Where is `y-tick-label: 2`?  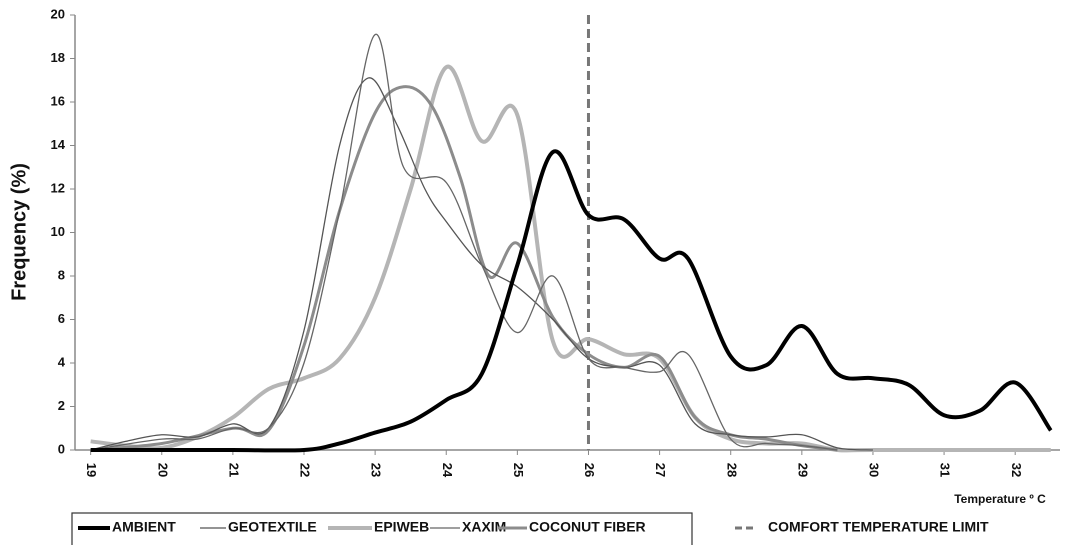
y-tick-label: 2 is located at coordinates (61, 405).